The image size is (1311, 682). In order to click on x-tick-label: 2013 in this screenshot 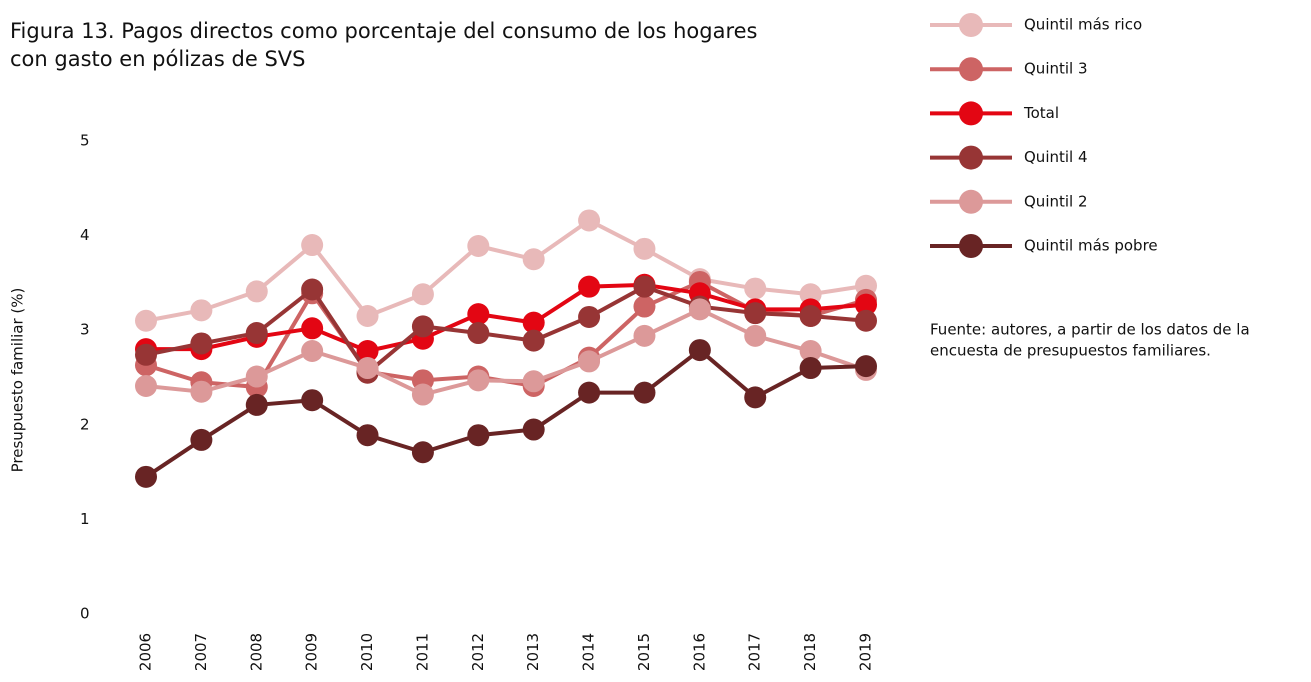, I will do `click(533, 652)`.